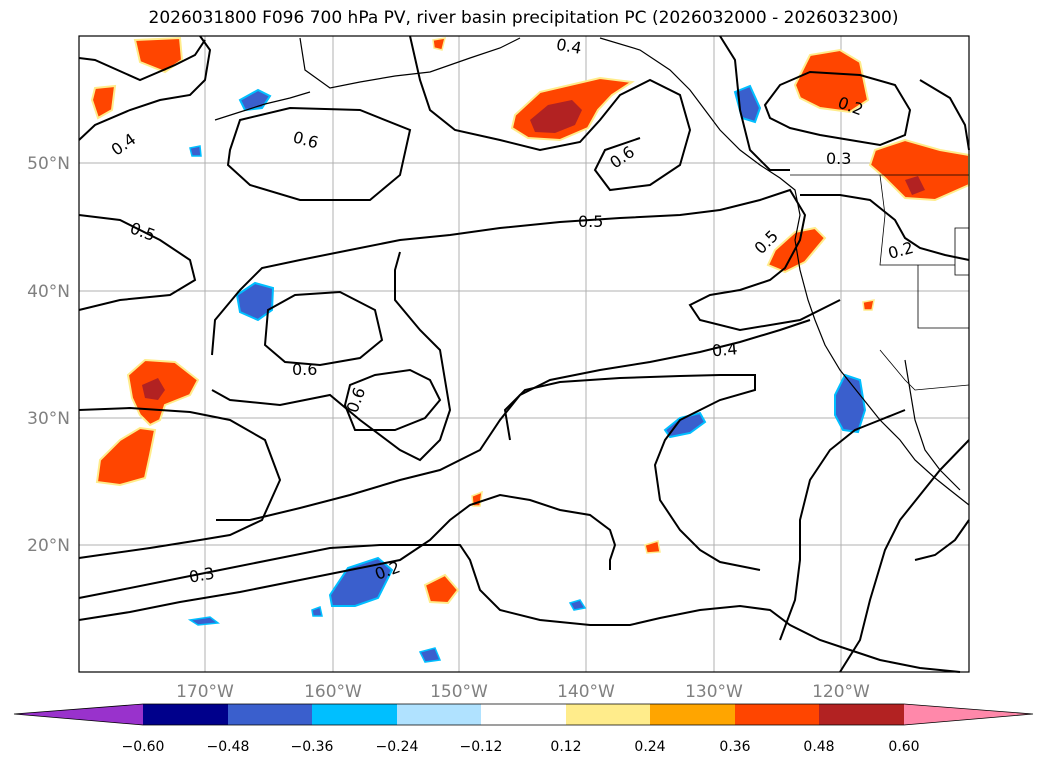 The height and width of the screenshot is (765, 1047). Describe the element at coordinates (312, 747) in the screenshot. I see `colorbar-tick-label: −0.36` at that location.